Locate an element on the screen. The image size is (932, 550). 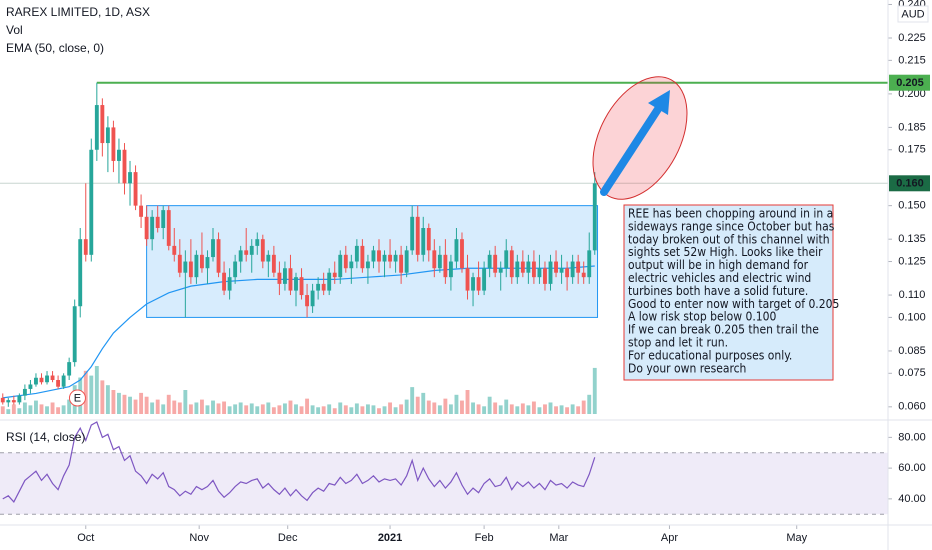
rsi-tick-label: 80.00 is located at coordinates (912, 437).